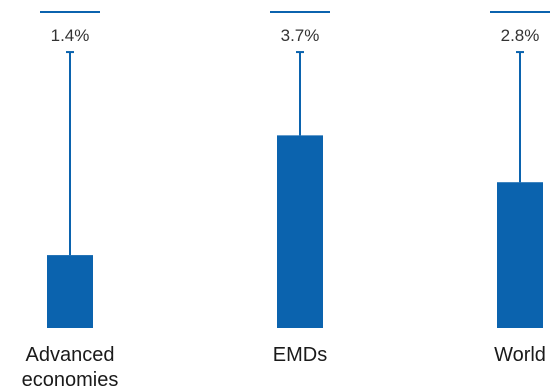 This screenshot has width=556, height=387. Describe the element at coordinates (70, 378) in the screenshot. I see `category-label-advanced-economies-line-2: economies` at that location.